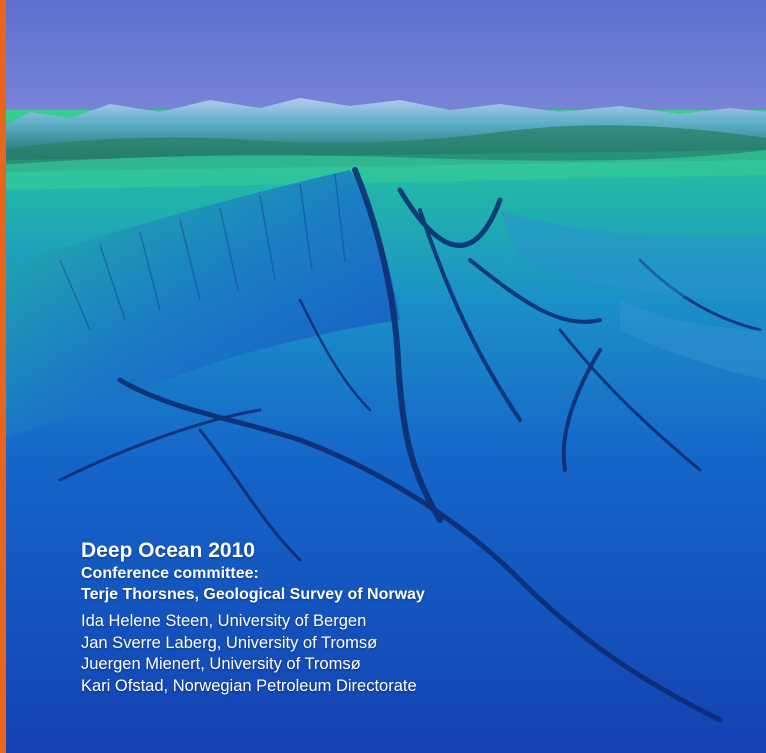  Describe the element at coordinates (170, 573) in the screenshot. I see `committee-label: Conference committee:` at that location.